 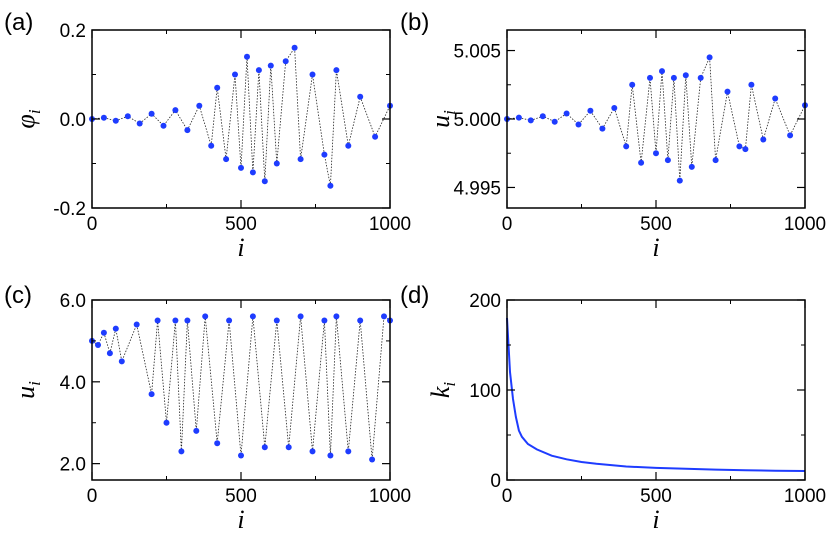 I want to click on panel-c-label: (c), so click(x=18, y=295).